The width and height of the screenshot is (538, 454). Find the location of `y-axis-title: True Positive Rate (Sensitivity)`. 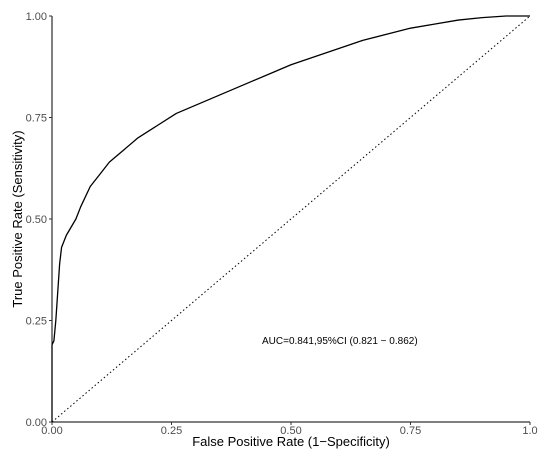

y-axis-title: True Positive Rate (Sensitivity) is located at coordinates (17, 218).